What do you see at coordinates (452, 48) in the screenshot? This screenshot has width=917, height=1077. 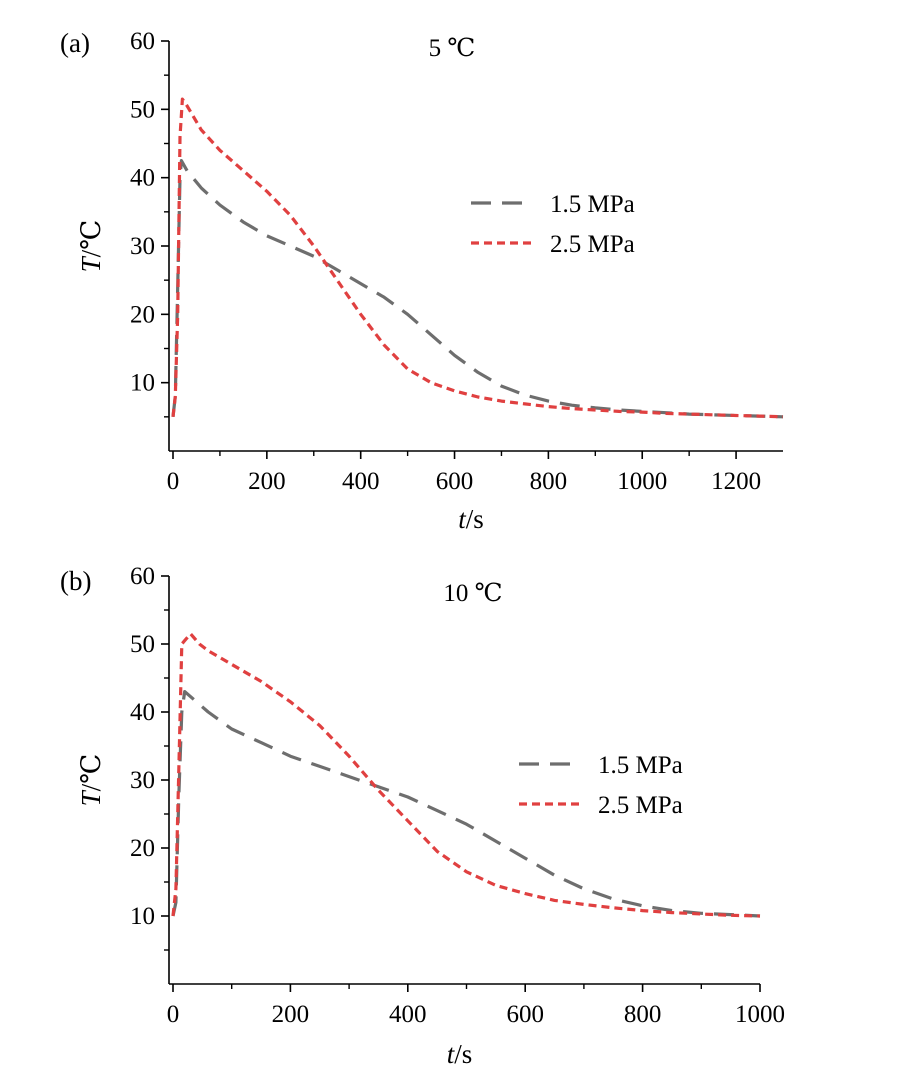 I see `chart-title: 5 ℃` at bounding box center [452, 48].